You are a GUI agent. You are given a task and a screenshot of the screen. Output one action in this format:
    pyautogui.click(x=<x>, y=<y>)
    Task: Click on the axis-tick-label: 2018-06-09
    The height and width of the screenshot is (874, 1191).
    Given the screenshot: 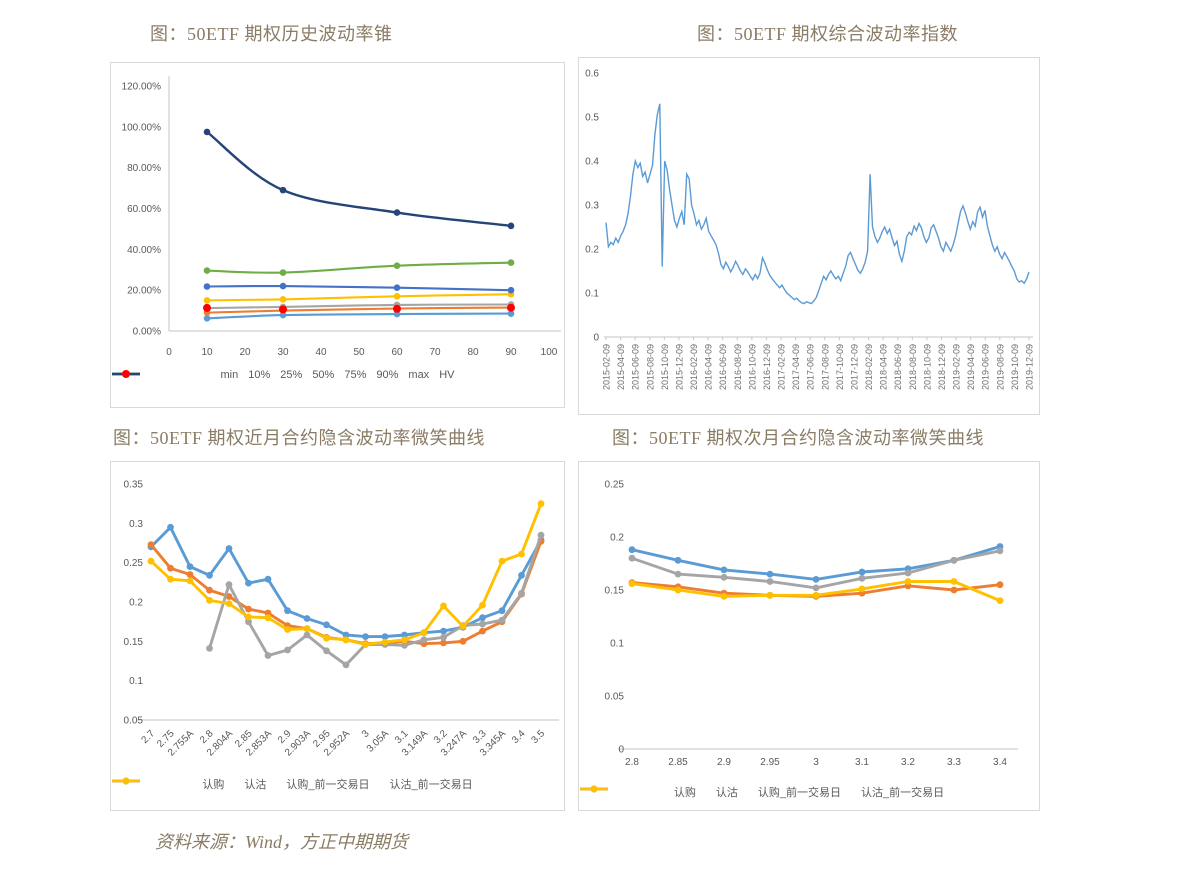 What is the action you would take?
    pyautogui.click(x=898, y=367)
    